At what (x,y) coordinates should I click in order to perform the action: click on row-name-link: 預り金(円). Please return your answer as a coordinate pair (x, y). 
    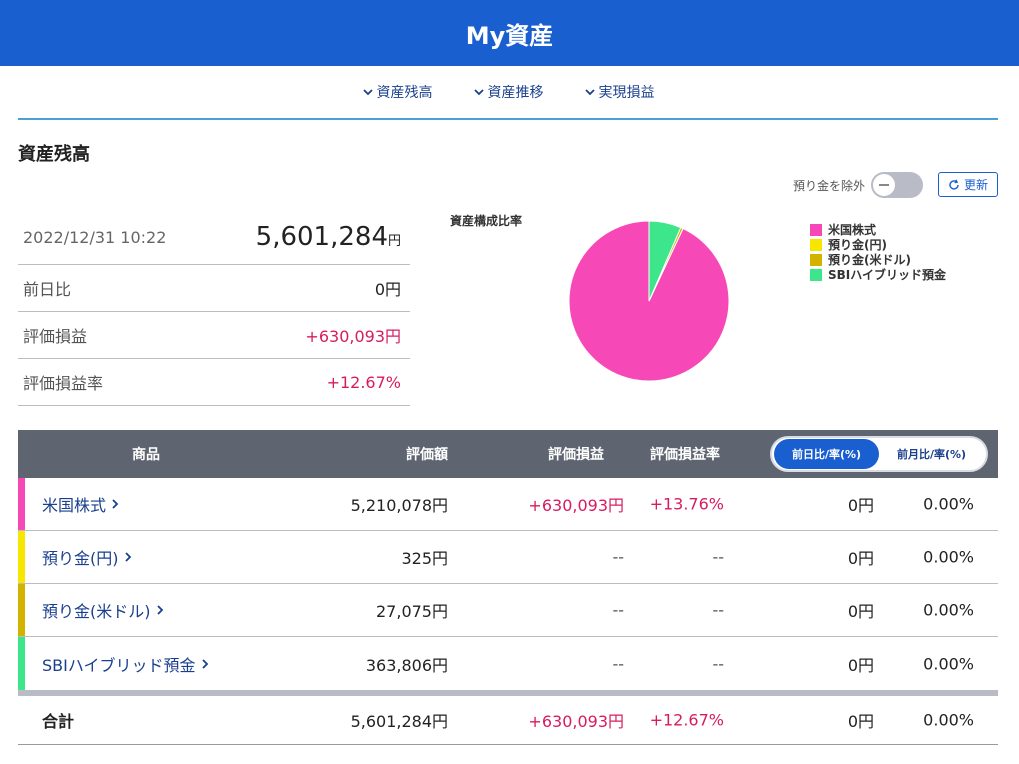
    Looking at the image, I should click on (87, 557).